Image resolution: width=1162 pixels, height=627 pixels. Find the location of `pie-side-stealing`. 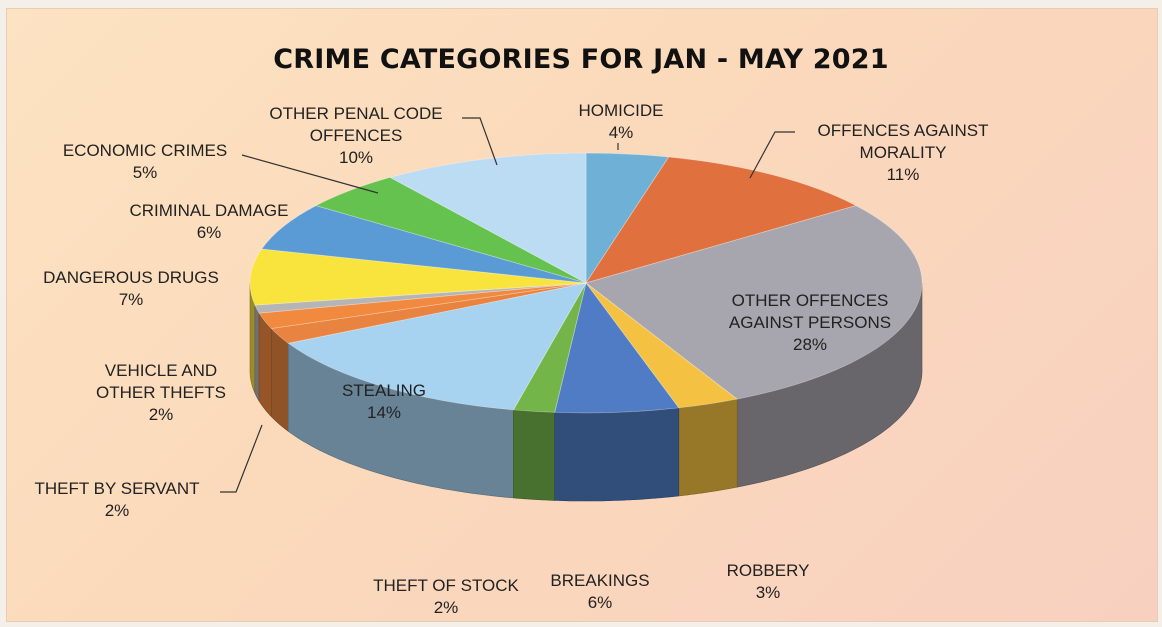

pie-side-stealing is located at coordinates (401, 420).